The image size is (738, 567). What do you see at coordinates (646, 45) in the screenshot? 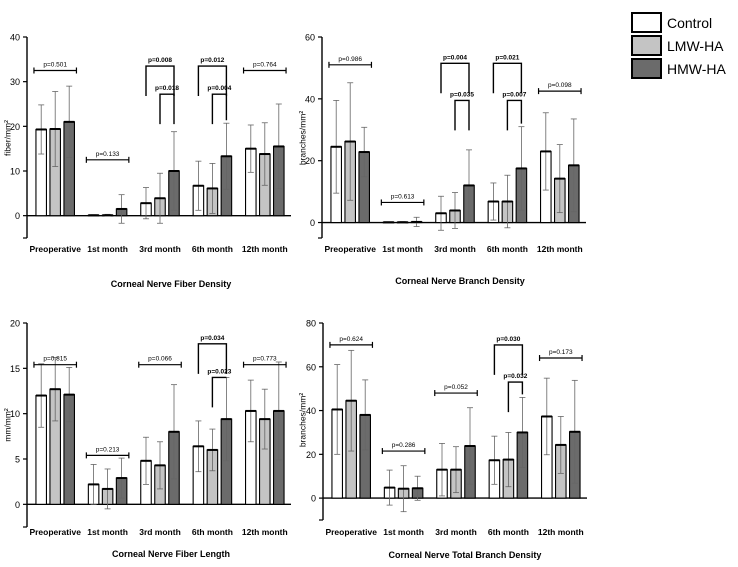
I see `legend-swatch-lmw` at bounding box center [646, 45].